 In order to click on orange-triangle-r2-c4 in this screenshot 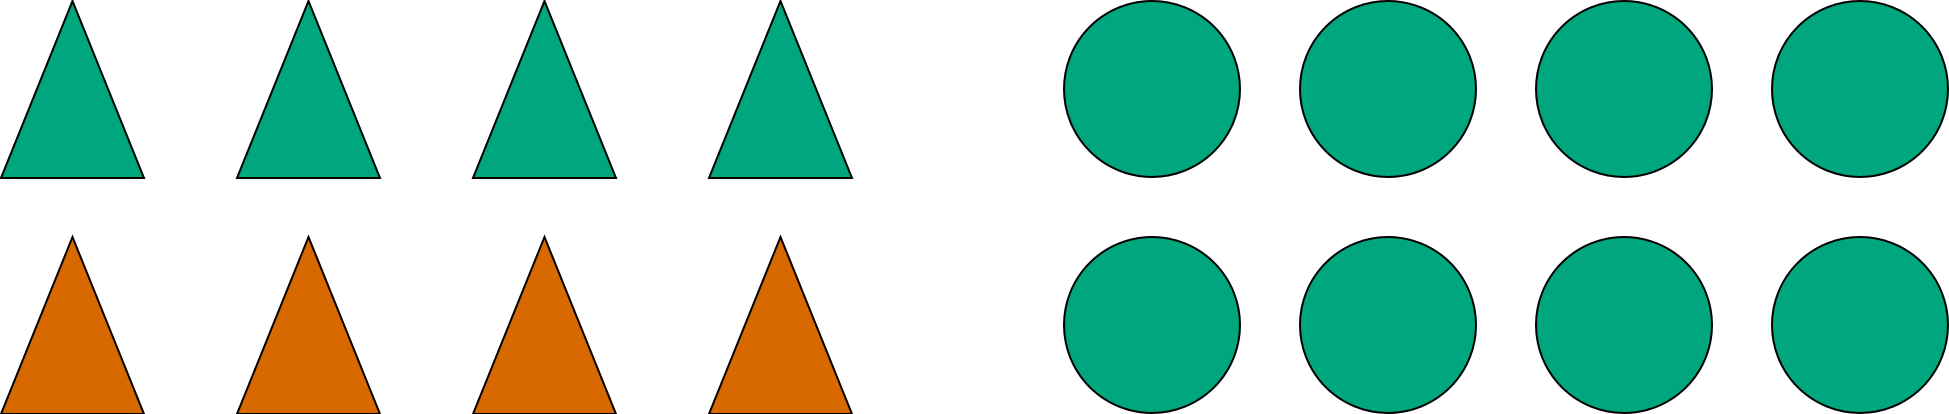, I will do `click(780, 324)`.